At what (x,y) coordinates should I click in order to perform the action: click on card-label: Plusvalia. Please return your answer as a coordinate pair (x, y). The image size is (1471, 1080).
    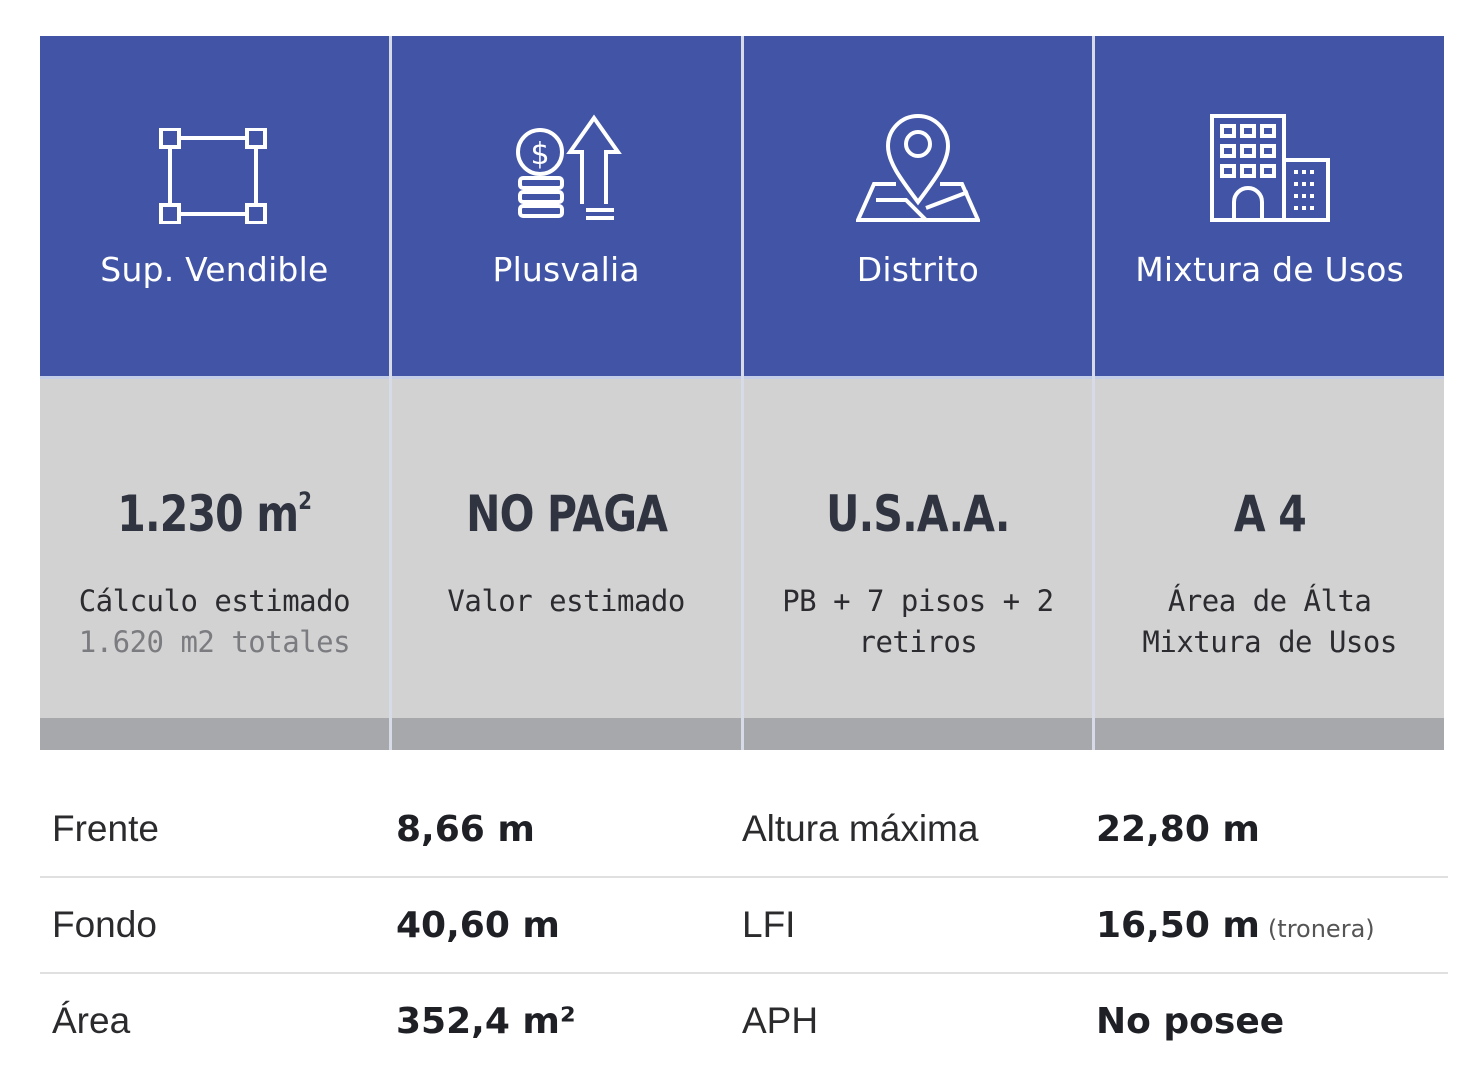
    Looking at the image, I should click on (566, 269).